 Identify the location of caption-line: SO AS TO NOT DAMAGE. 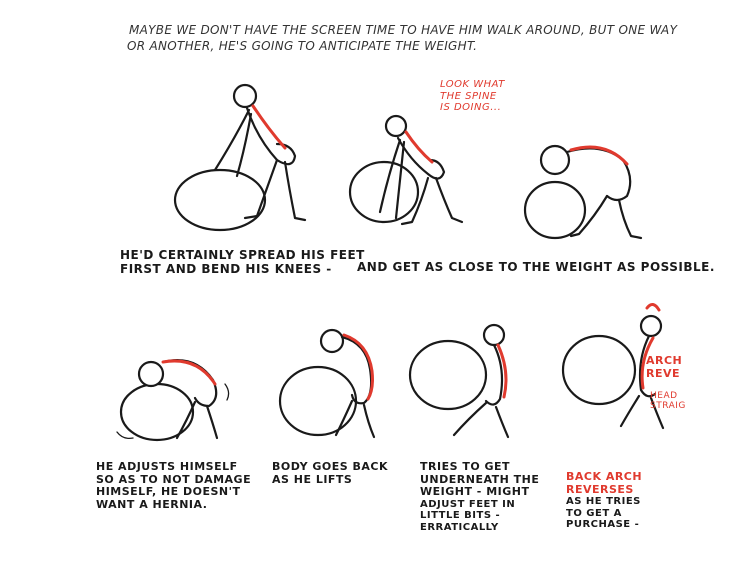
(174, 479).